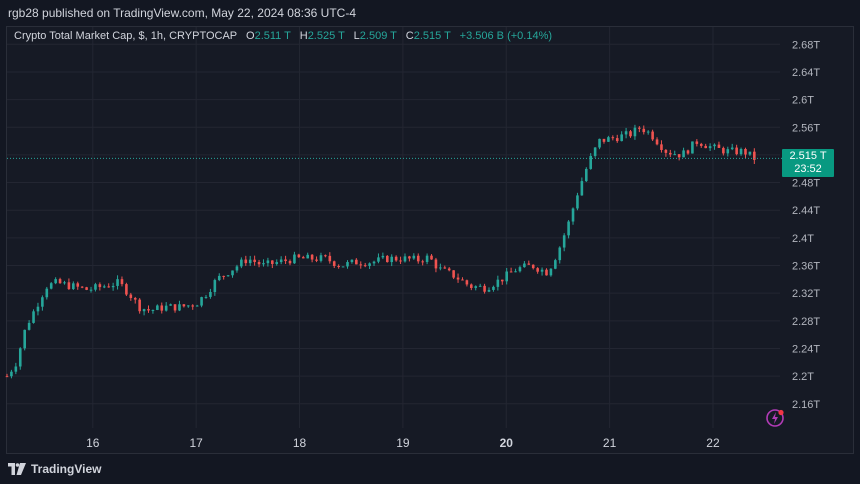 The width and height of the screenshot is (860, 484). I want to click on tradingview-brand: TradingView, so click(54, 469).